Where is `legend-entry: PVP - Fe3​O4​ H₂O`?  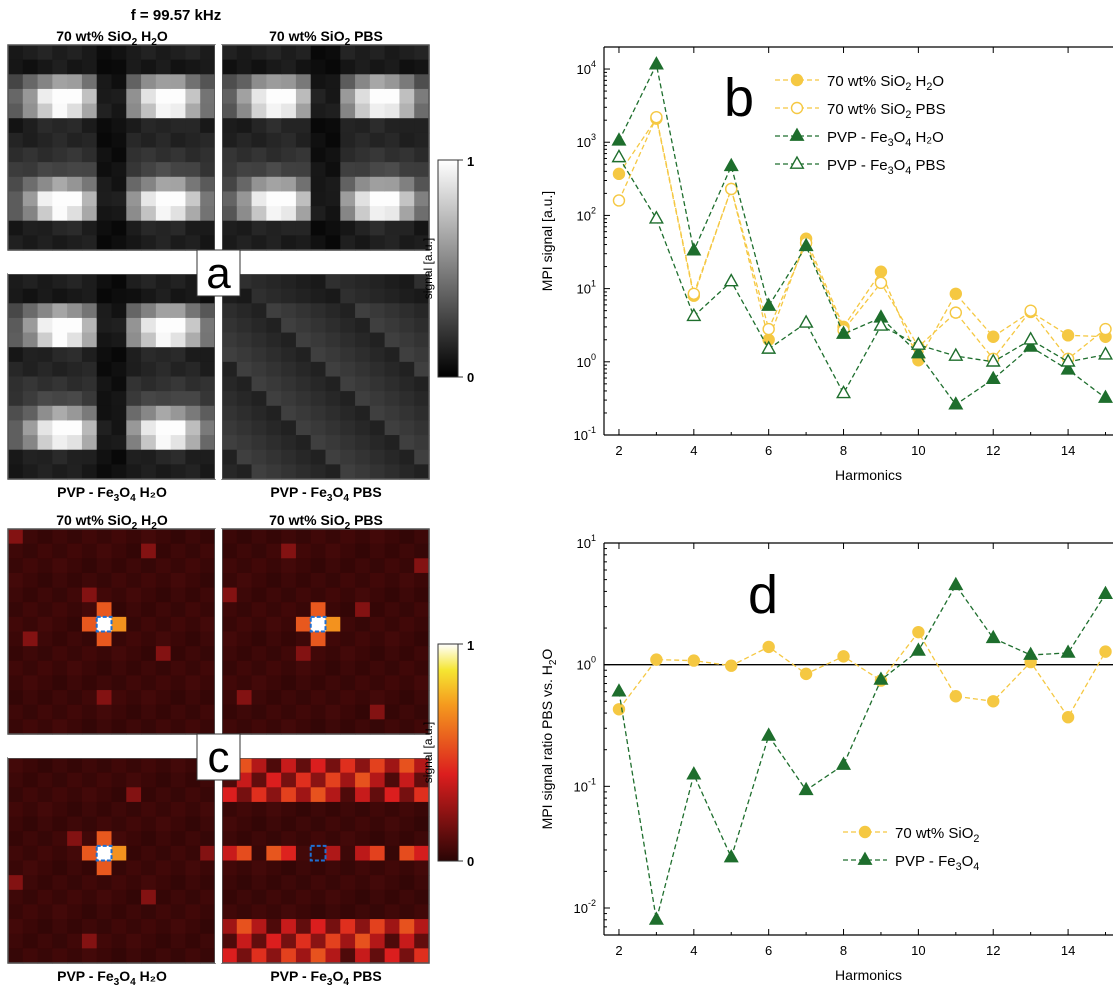
legend-entry: PVP - Fe3​O4​ H₂O is located at coordinates (859, 138).